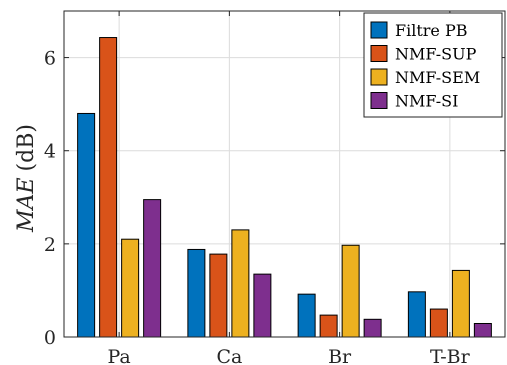 This screenshot has width=507, height=365. I want to click on y-axis-label-unit: (dB), so click(26, 147).